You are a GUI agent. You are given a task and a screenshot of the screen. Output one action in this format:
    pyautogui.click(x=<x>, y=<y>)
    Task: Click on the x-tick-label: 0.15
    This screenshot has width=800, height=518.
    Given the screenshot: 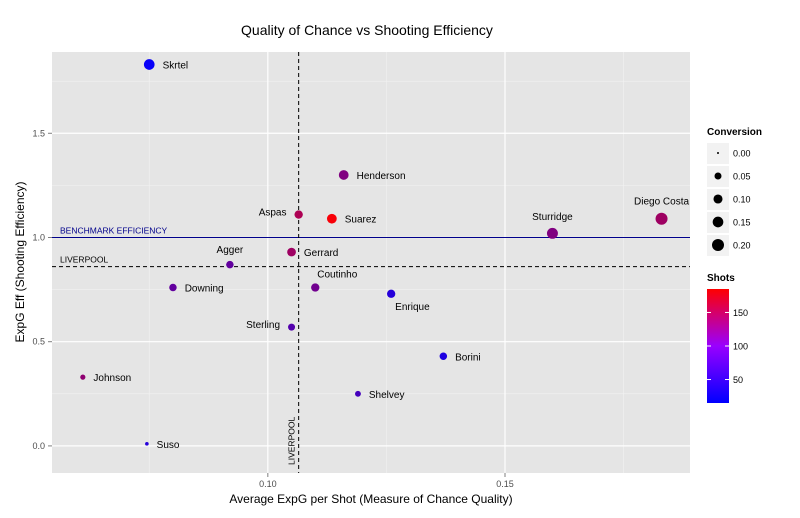 What is the action you would take?
    pyautogui.click(x=505, y=484)
    